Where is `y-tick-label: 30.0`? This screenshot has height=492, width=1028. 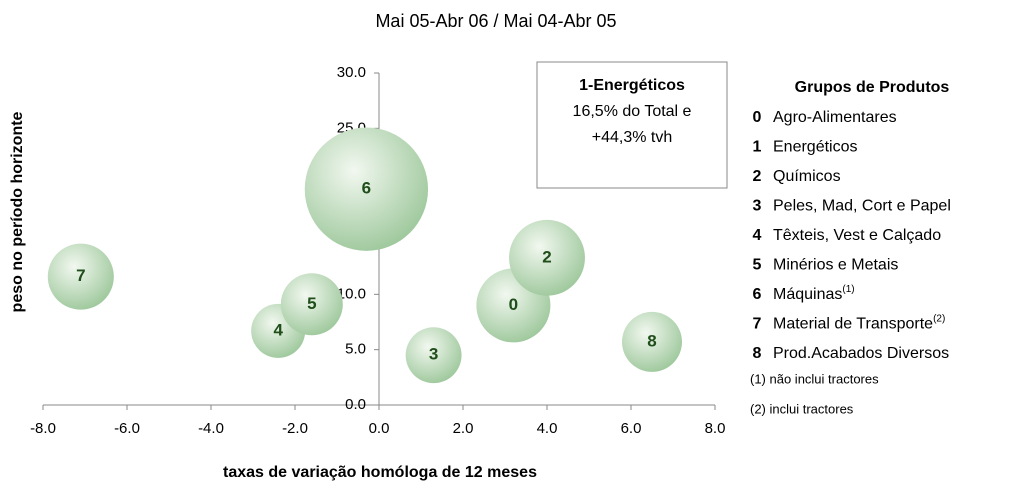 y-tick-label: 30.0 is located at coordinates (351, 72).